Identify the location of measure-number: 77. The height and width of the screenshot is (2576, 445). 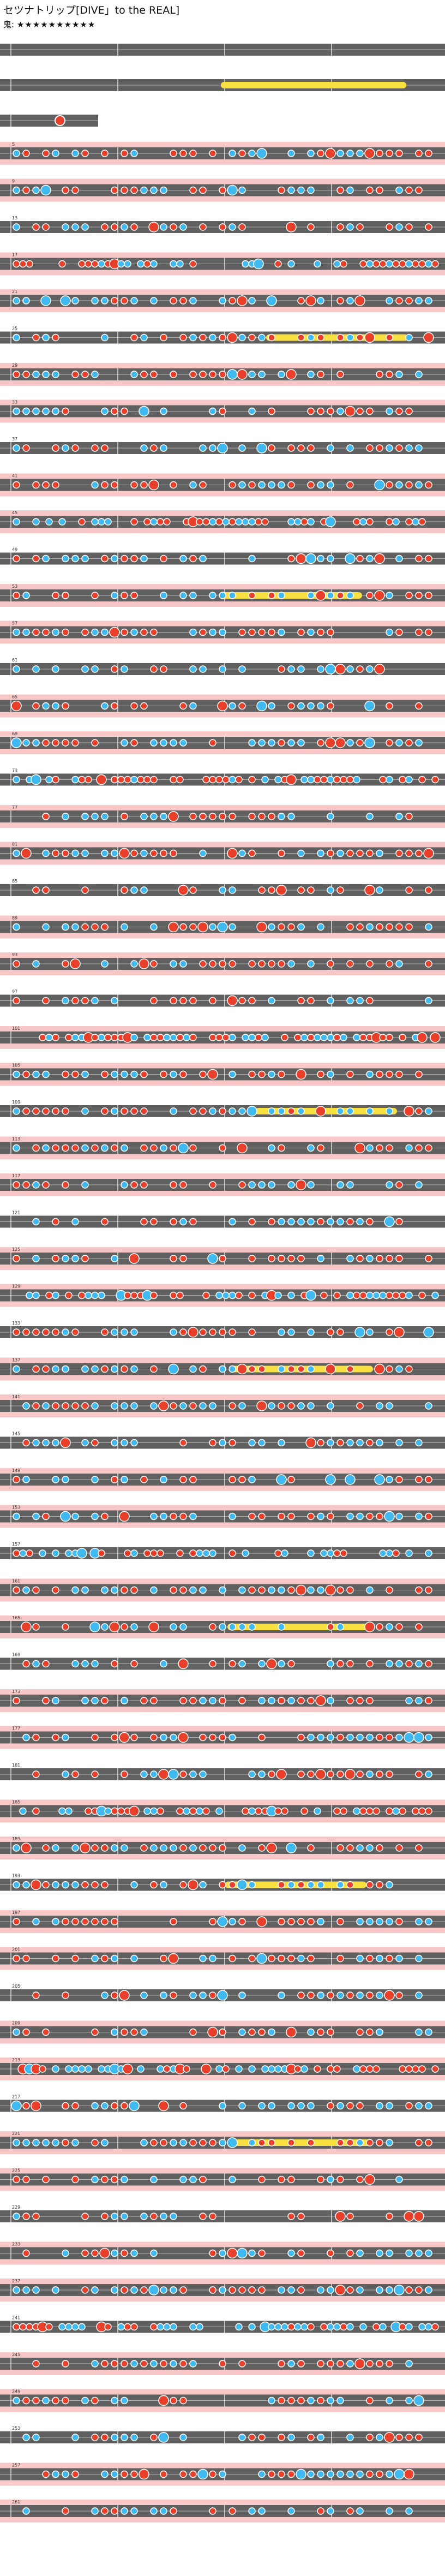
(14, 807).